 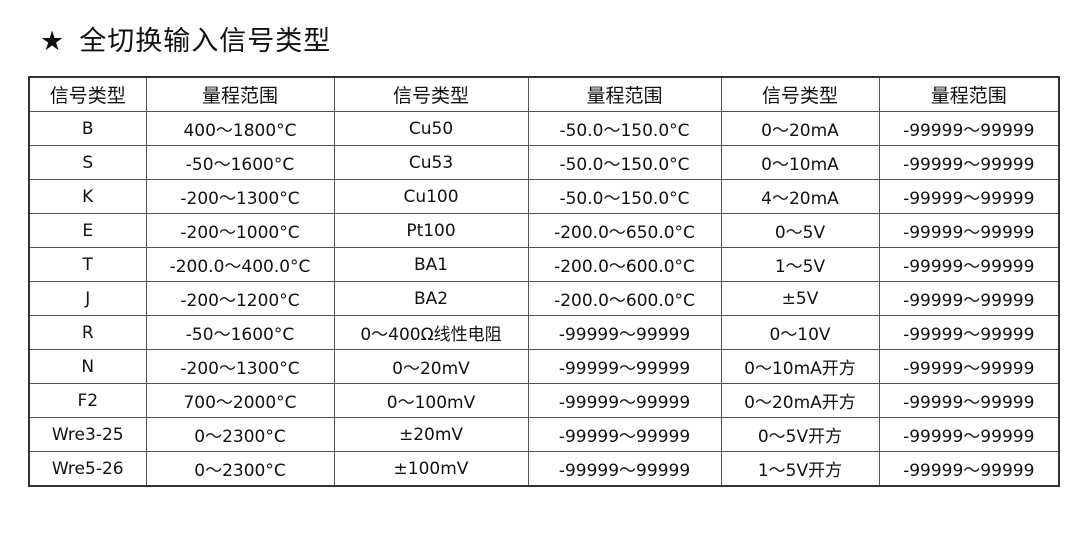 I want to click on cell-signal-type: N, so click(x=87, y=366).